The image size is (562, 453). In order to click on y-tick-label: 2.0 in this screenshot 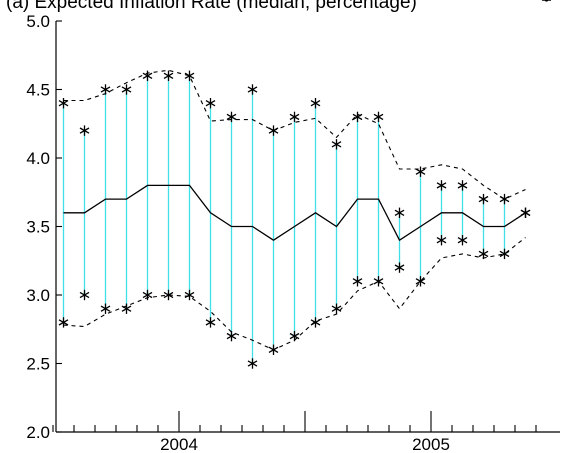, I will do `click(38, 432)`.